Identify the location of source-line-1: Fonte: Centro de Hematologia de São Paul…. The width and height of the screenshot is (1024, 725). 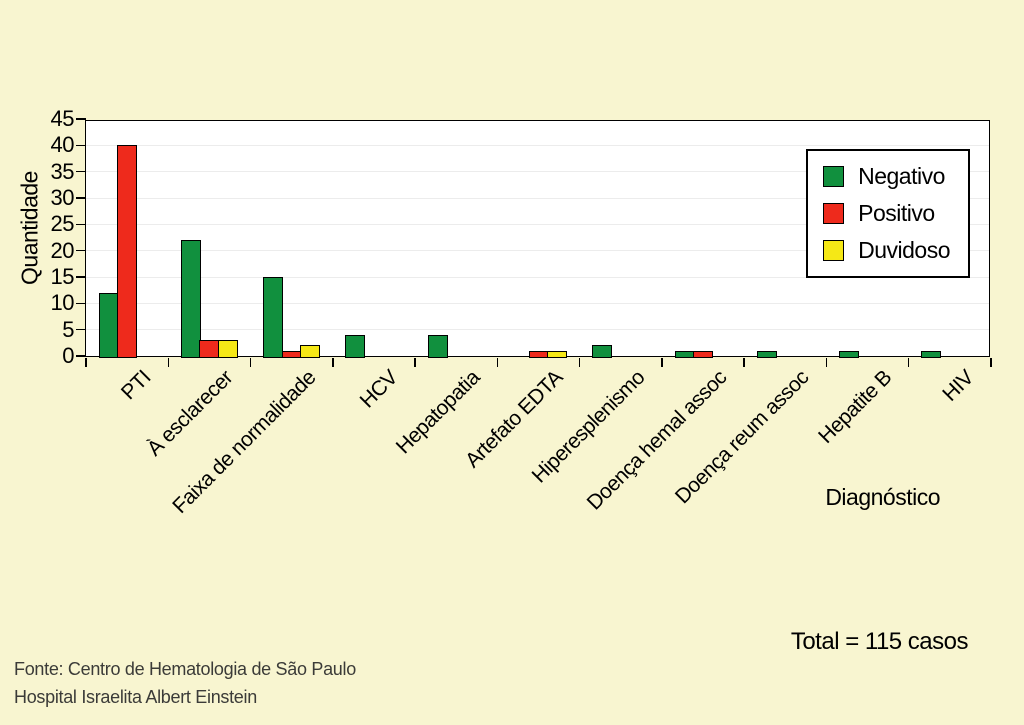
(185, 669).